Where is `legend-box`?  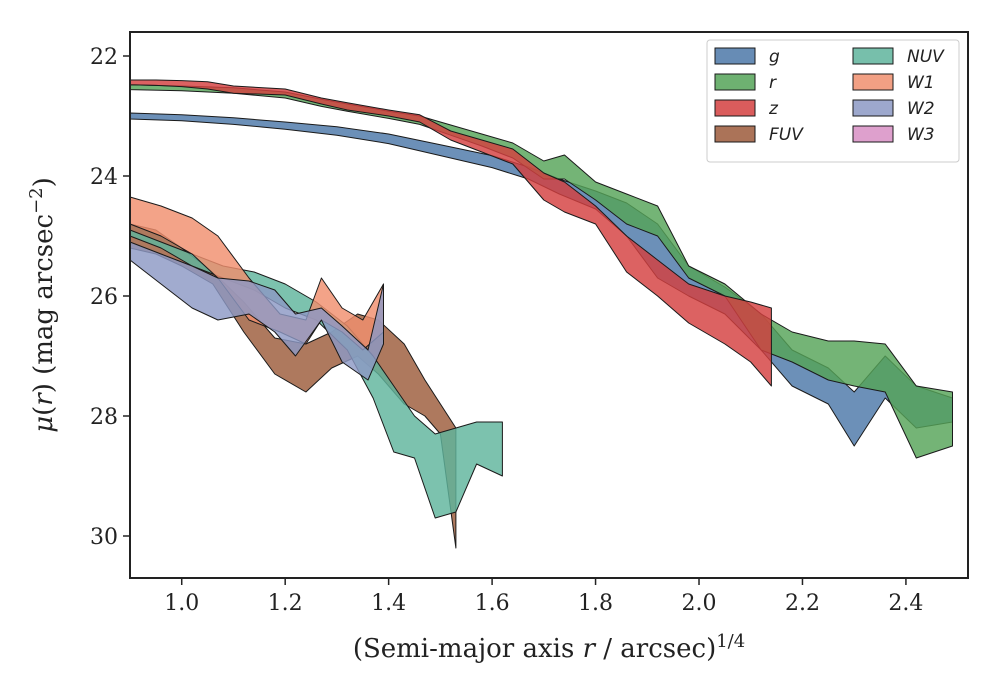
legend-box is located at coordinates (833, 101).